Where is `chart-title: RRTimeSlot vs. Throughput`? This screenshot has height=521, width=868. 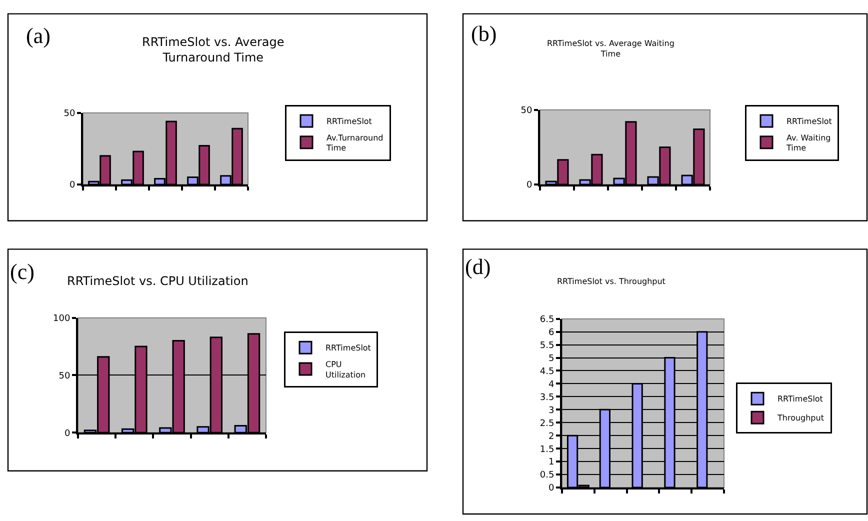 chart-title: RRTimeSlot vs. Throughput is located at coordinates (611, 281).